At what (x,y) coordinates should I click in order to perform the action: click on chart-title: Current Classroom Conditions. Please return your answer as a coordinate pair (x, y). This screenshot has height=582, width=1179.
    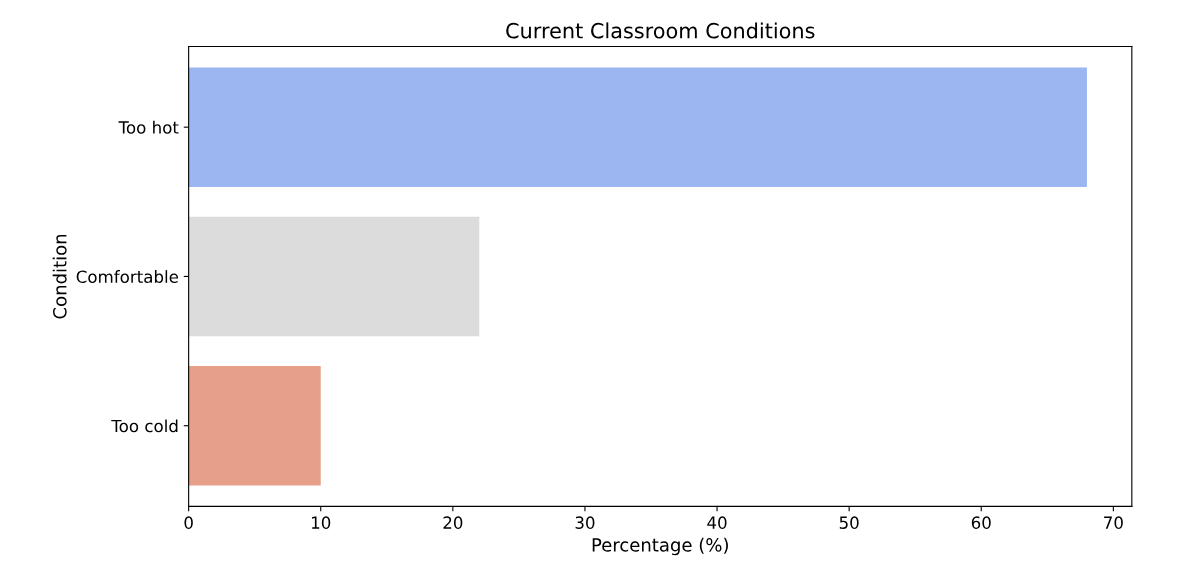
    Looking at the image, I should click on (660, 30).